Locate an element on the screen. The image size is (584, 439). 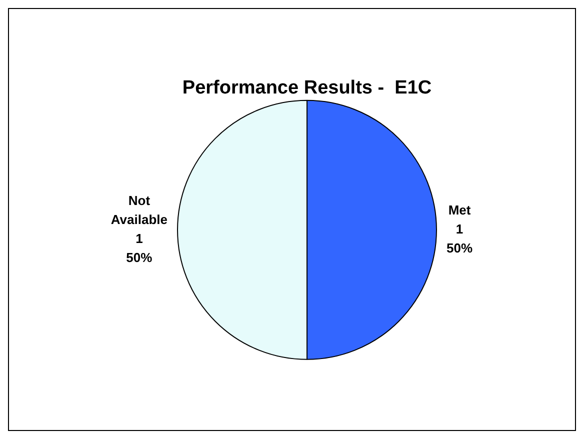
slice-label: Met is located at coordinates (460, 210).